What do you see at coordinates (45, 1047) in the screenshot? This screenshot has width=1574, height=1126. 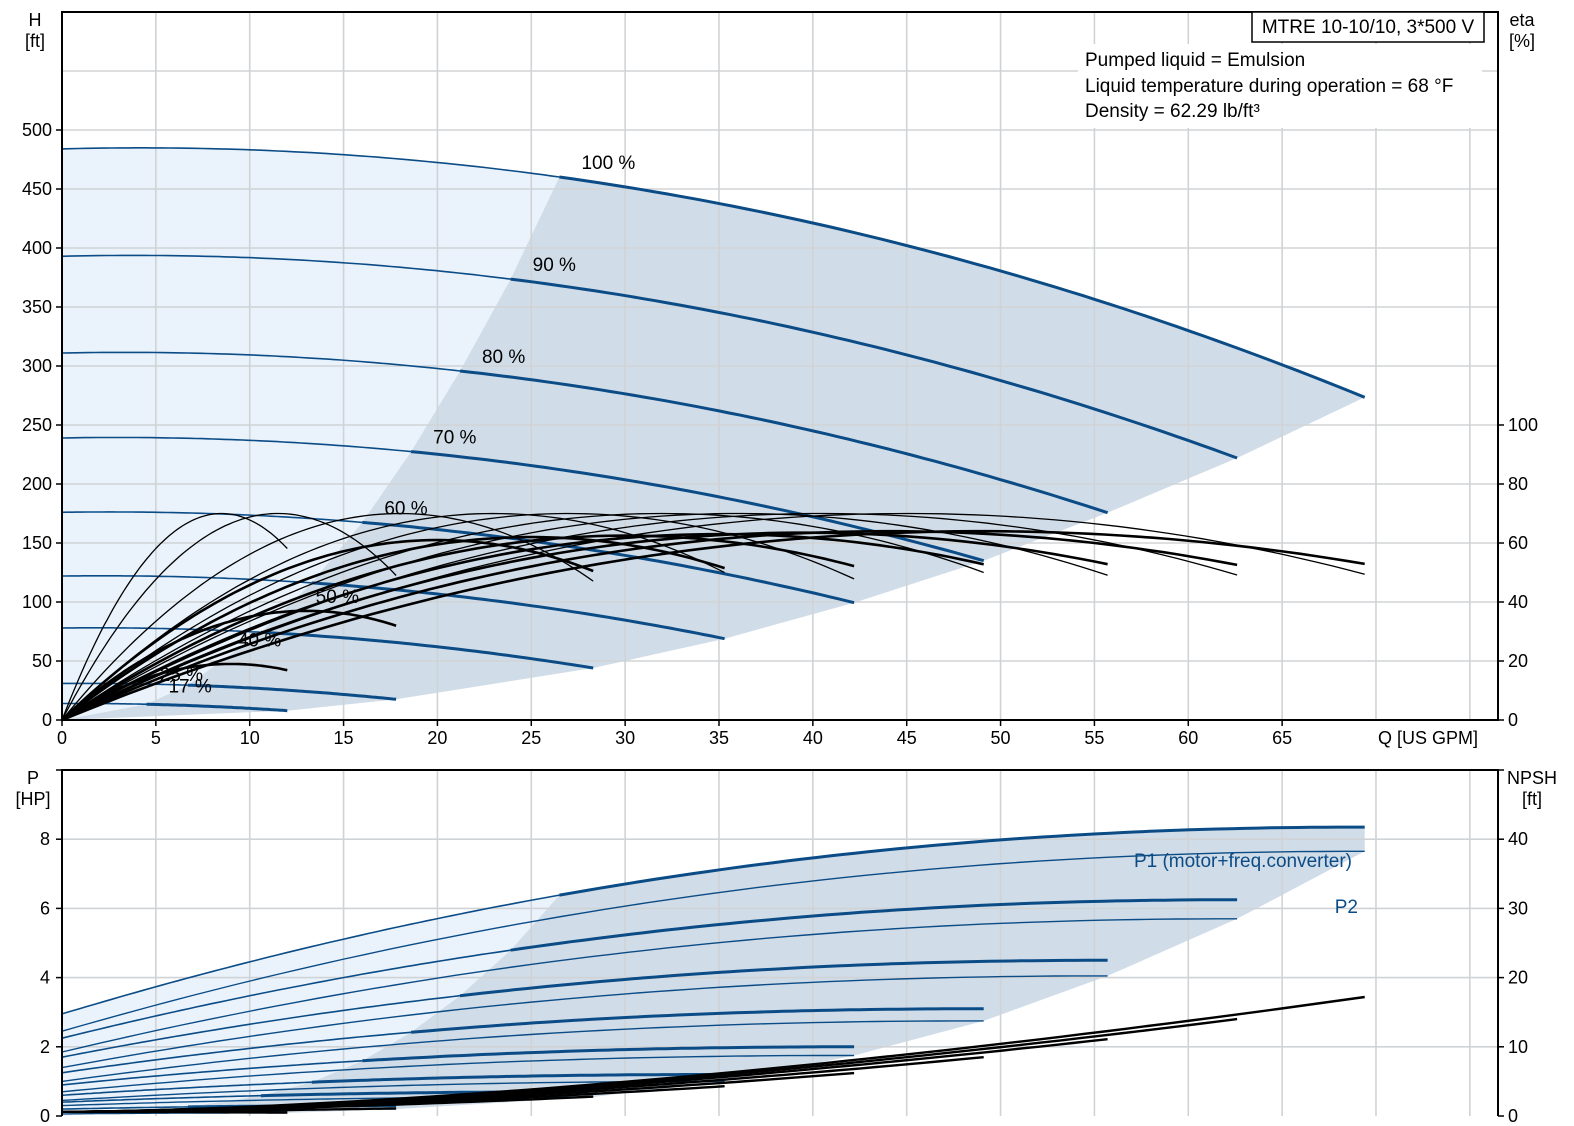 I see `y-tick-label: 2` at bounding box center [45, 1047].